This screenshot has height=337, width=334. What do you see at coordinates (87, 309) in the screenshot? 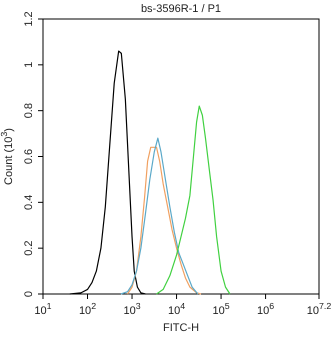
I see `x-tick-label: 10$^{2}$` at bounding box center [87, 309].